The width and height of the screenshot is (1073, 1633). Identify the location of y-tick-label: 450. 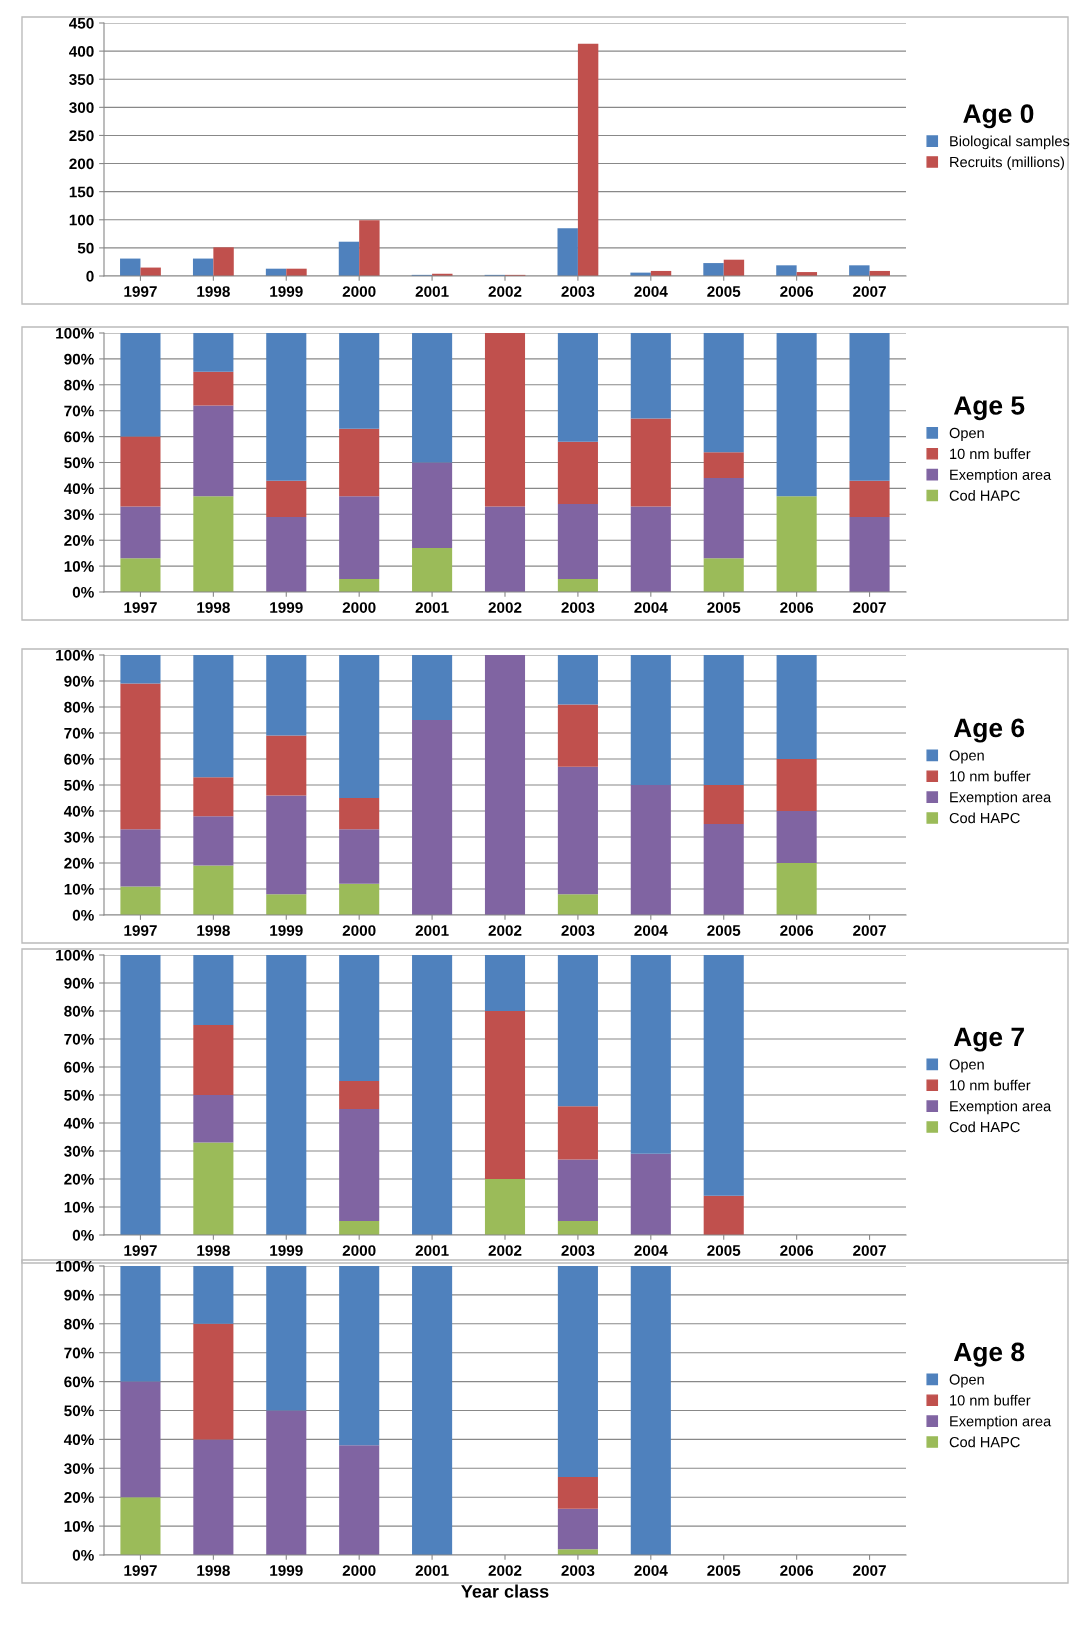
(81, 23).